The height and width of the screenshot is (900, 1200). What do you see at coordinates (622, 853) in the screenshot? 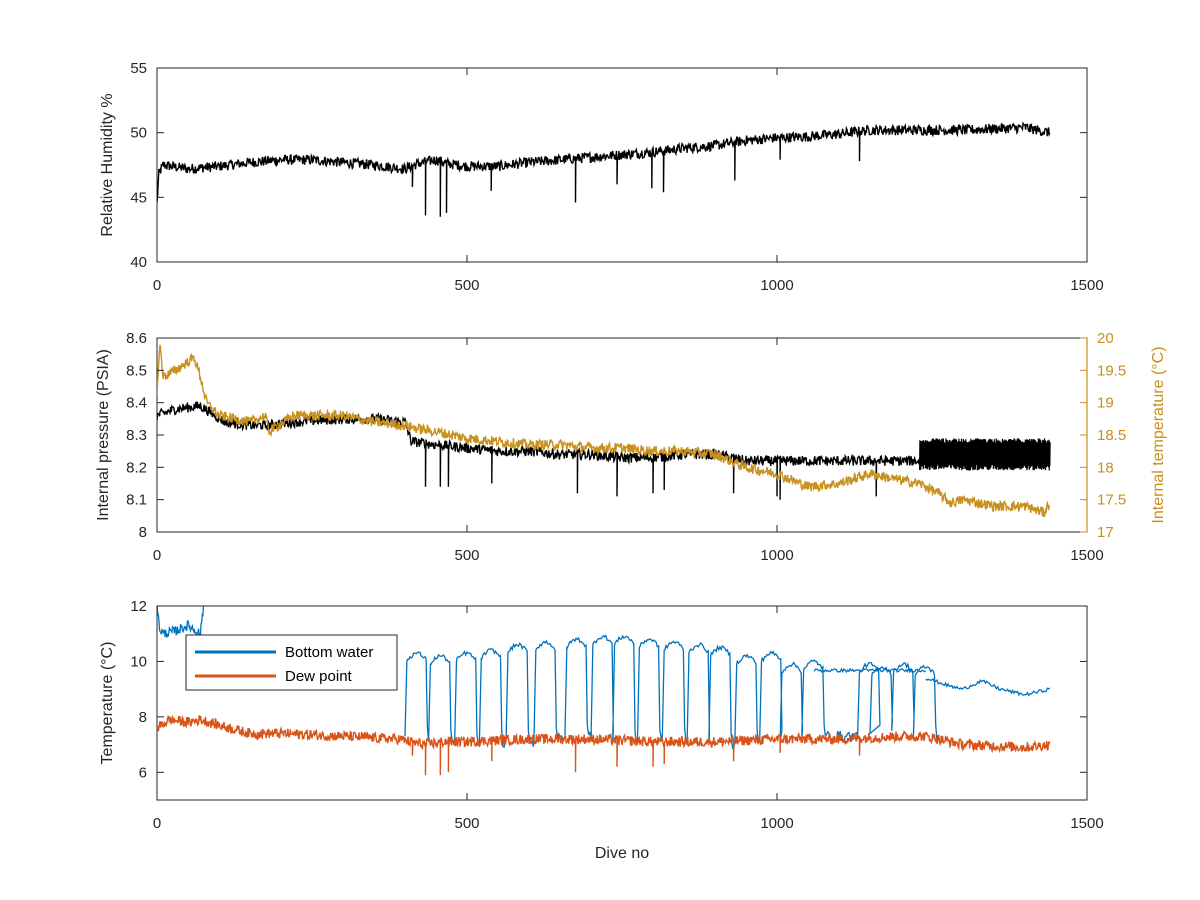
I see `x-axis-label: Dive no` at bounding box center [622, 853].